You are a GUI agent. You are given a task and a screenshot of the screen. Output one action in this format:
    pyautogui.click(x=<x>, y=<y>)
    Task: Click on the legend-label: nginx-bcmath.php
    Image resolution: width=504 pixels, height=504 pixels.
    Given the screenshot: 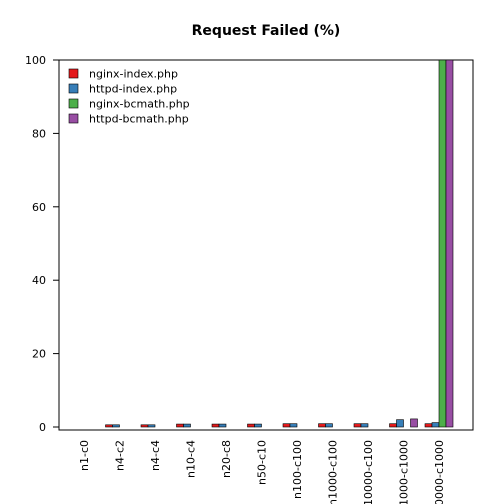 What is the action you would take?
    pyautogui.click(x=139, y=104)
    